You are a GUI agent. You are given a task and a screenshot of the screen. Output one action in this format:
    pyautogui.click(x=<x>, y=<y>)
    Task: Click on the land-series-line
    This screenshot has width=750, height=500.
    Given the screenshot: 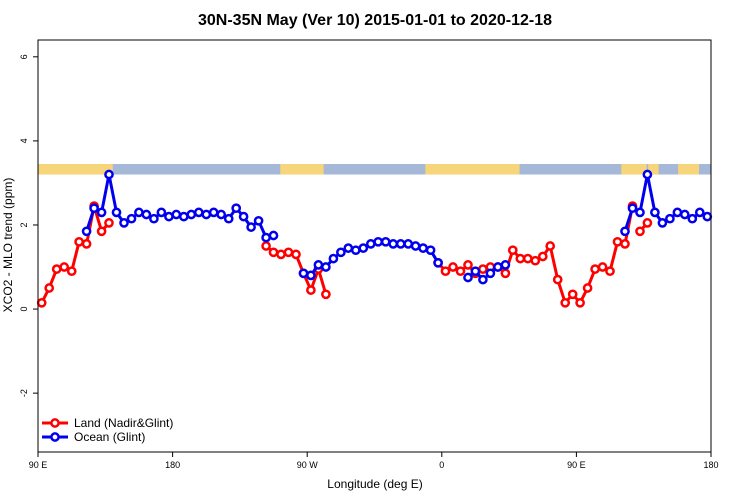 What is the action you would take?
    pyautogui.click(x=75, y=254)
    